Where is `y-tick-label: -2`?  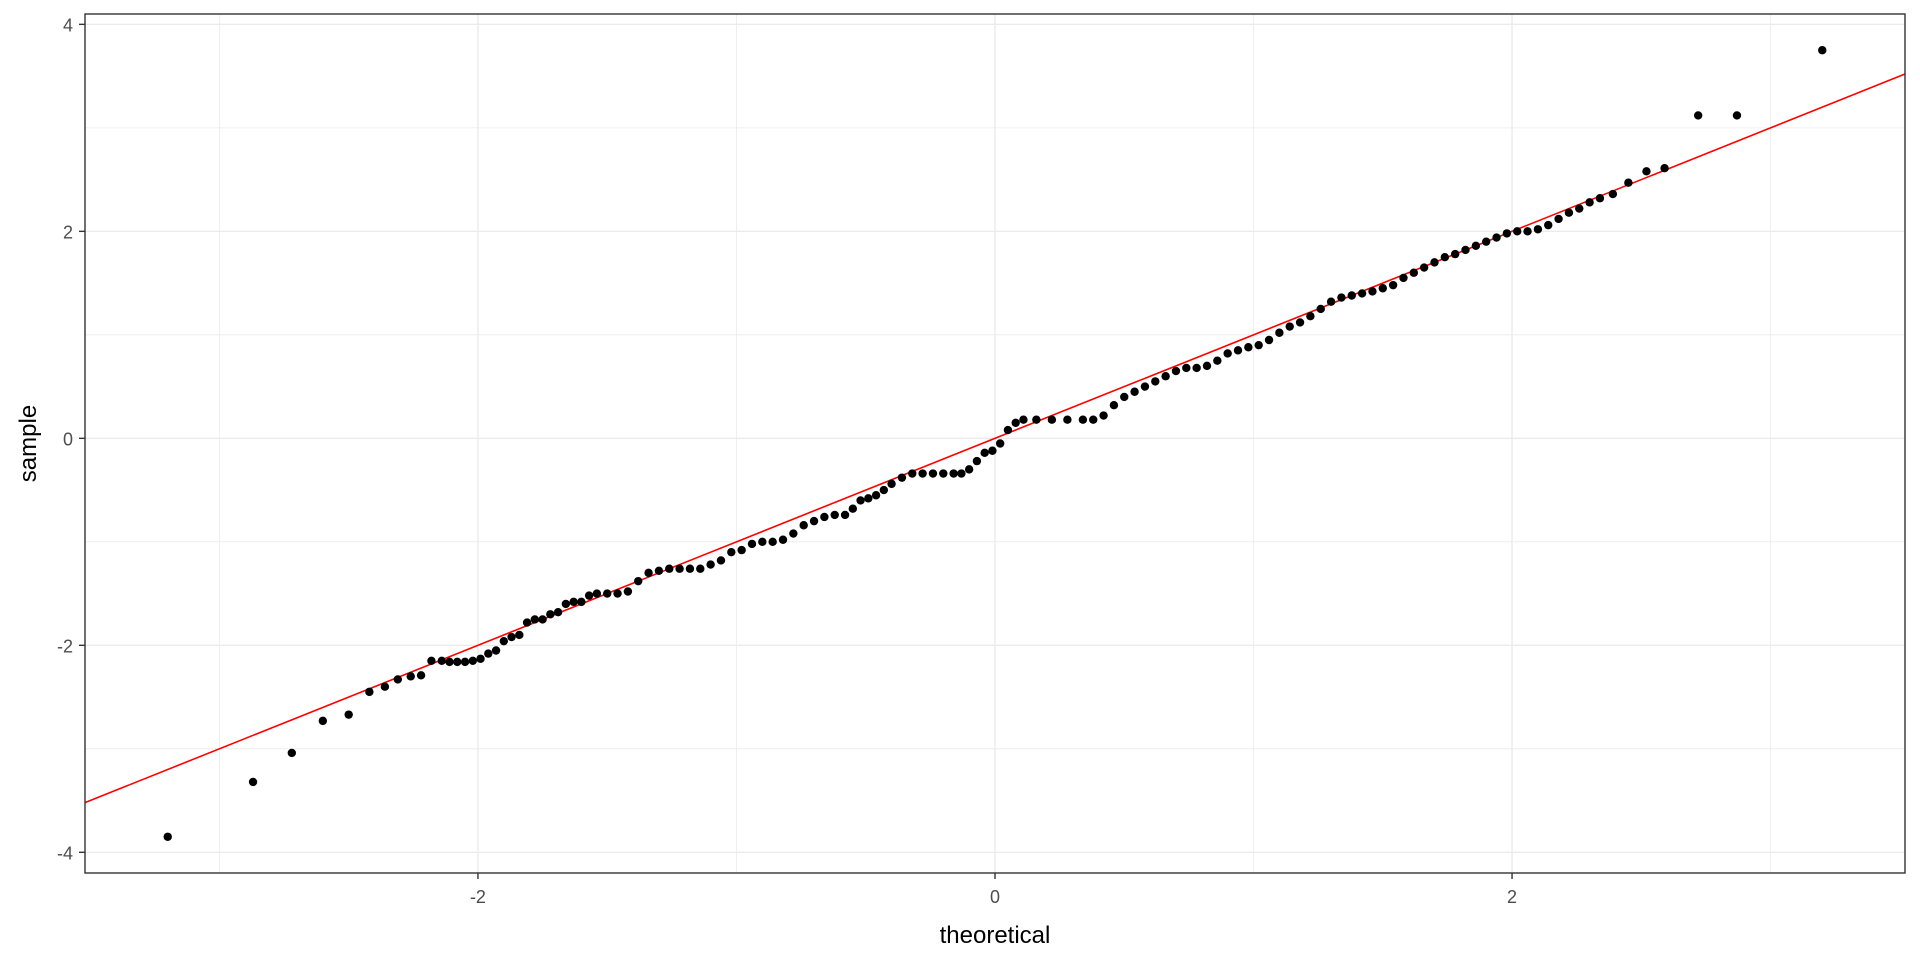 y-tick-label: -2 is located at coordinates (65, 646).